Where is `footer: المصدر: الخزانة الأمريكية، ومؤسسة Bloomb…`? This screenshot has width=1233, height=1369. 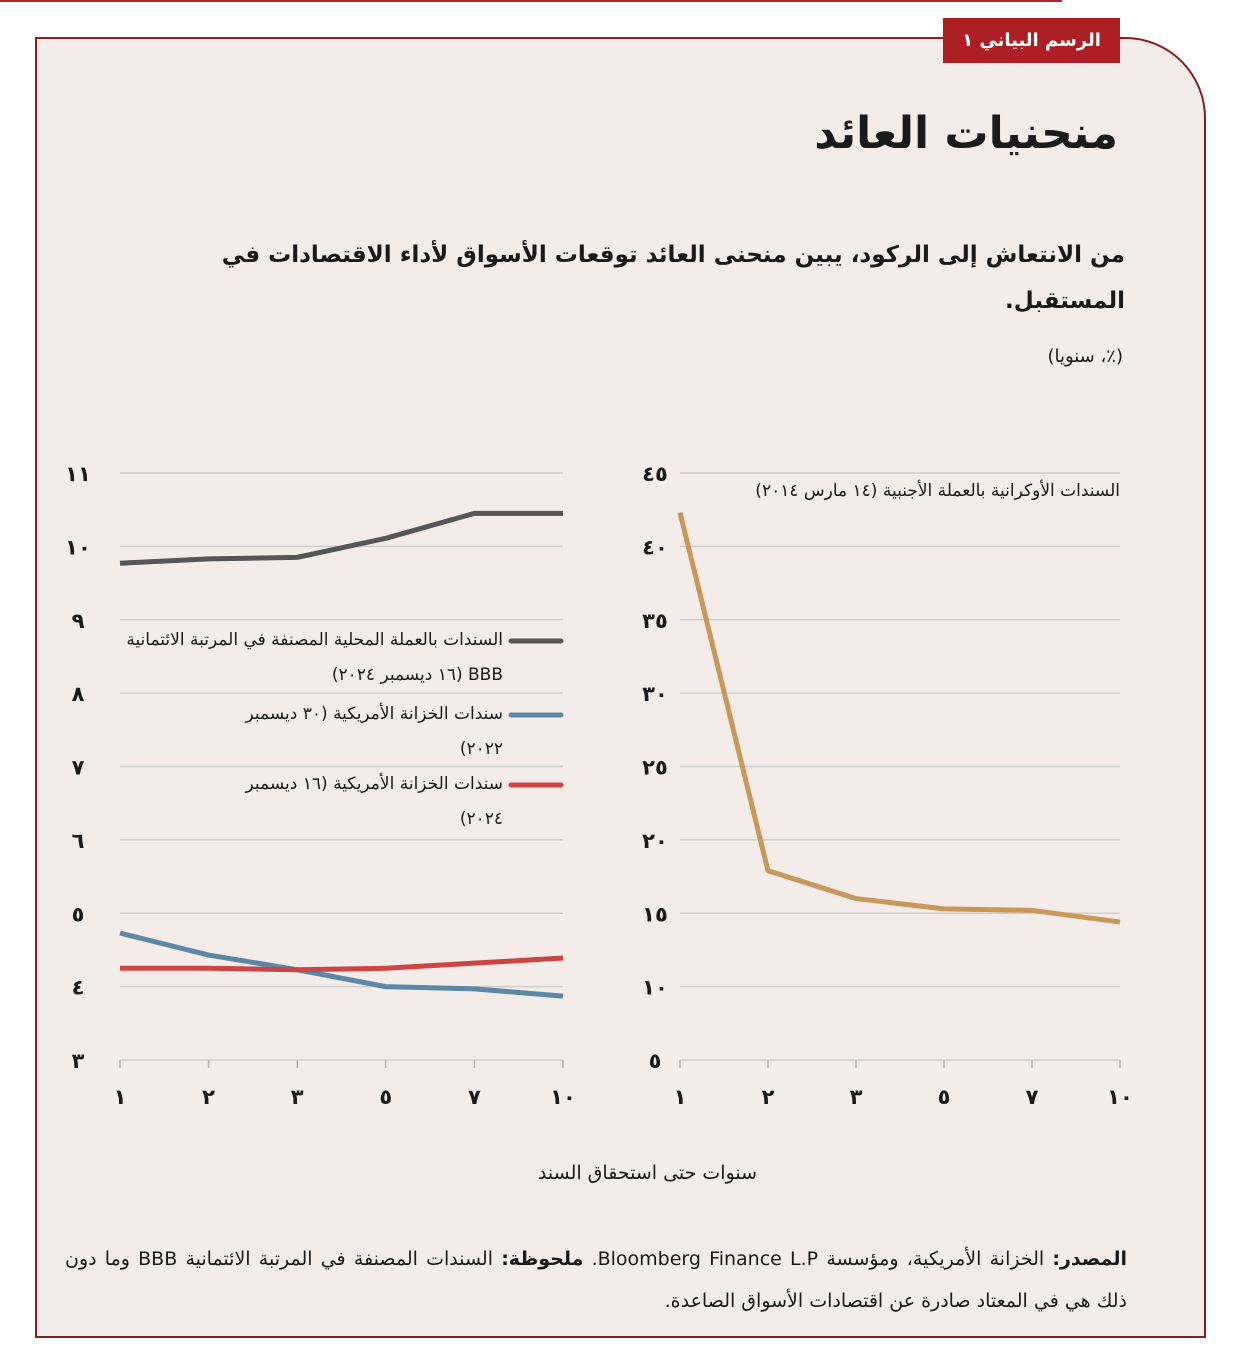 footer: المصدر: الخزانة الأمريكية، ومؤسسة Bloomb… is located at coordinates (596, 1280).